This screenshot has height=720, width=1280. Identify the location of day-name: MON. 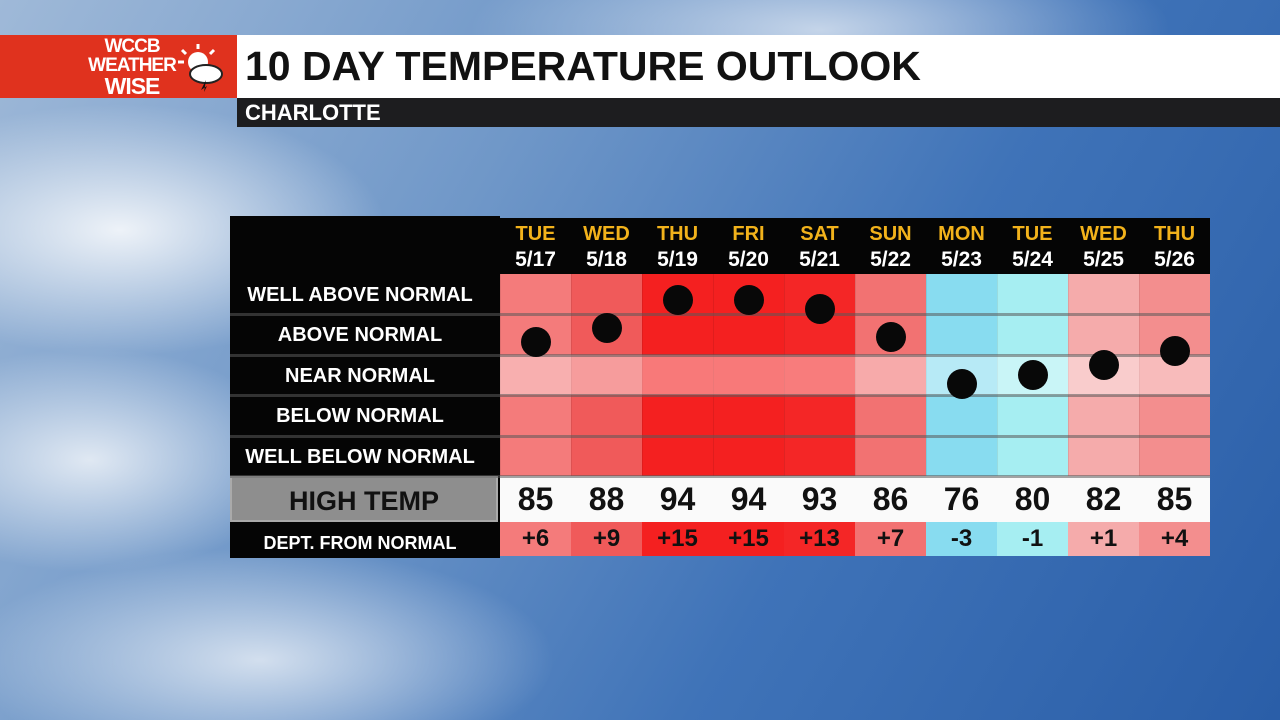
(961, 234).